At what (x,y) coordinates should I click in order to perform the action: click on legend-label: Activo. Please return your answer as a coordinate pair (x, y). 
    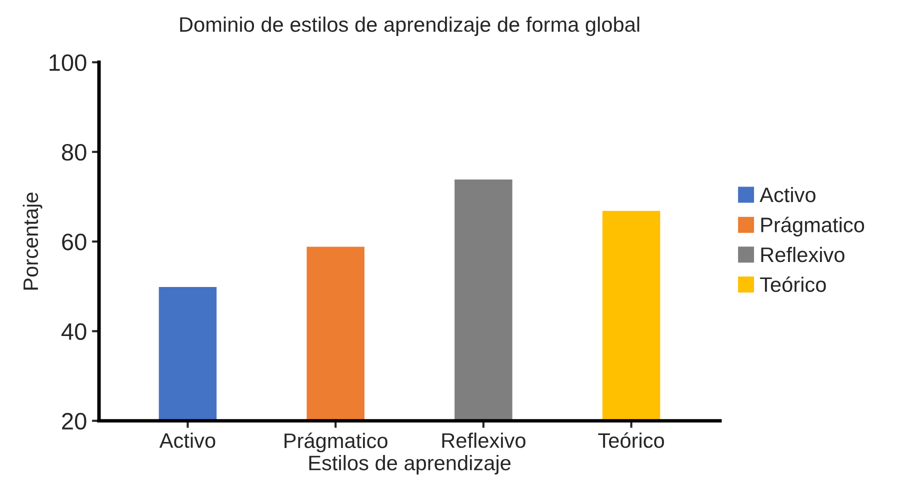
    Looking at the image, I should click on (788, 194).